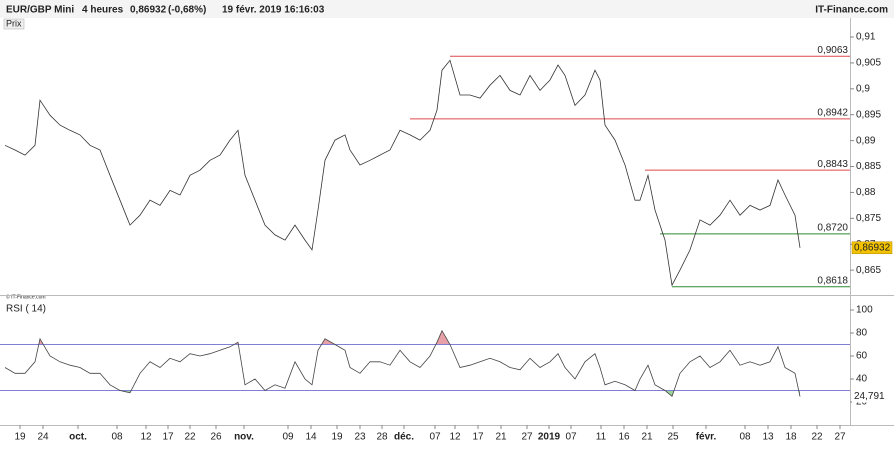 The image size is (894, 452). What do you see at coordinates (706, 437) in the screenshot?
I see `x-tick-label: févr.` at bounding box center [706, 437].